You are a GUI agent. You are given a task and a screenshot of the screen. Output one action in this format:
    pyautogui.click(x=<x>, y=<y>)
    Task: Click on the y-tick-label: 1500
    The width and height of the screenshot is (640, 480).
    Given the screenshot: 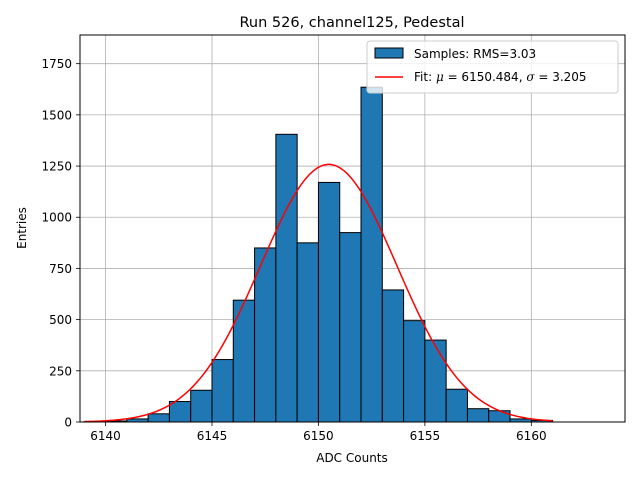 What is the action you would take?
    pyautogui.click(x=56, y=115)
    